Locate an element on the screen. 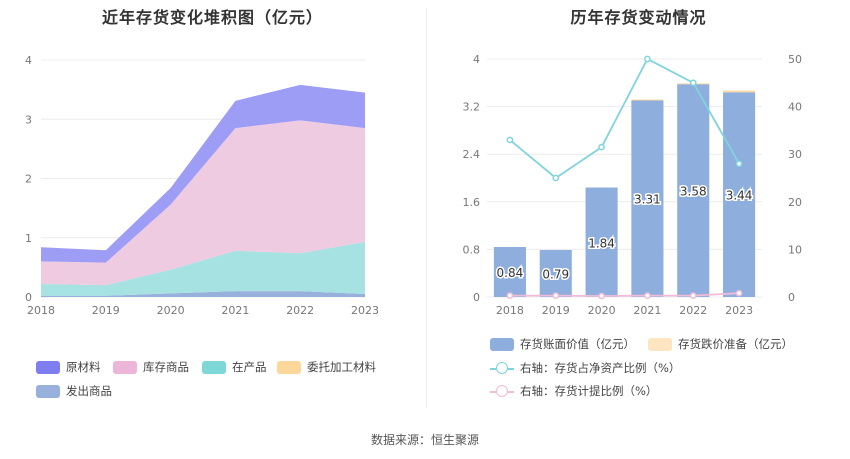 This screenshot has width=850, height=459. area-发出商品 is located at coordinates (203, 294).